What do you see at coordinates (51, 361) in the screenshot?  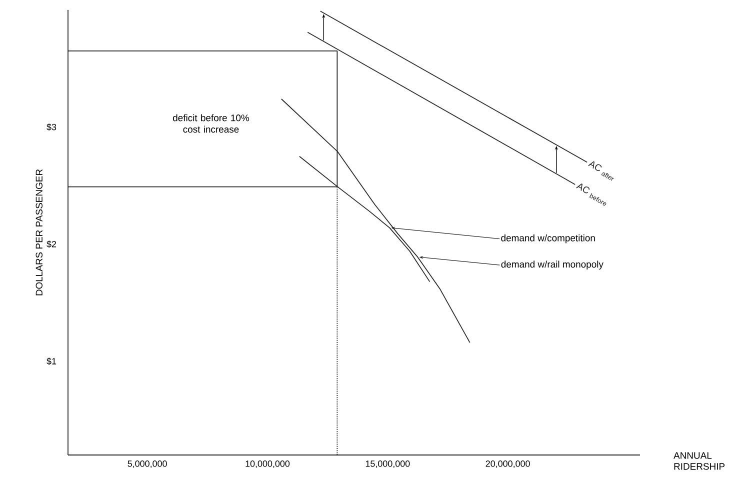 I see `y-tick-label: $1` at bounding box center [51, 361].